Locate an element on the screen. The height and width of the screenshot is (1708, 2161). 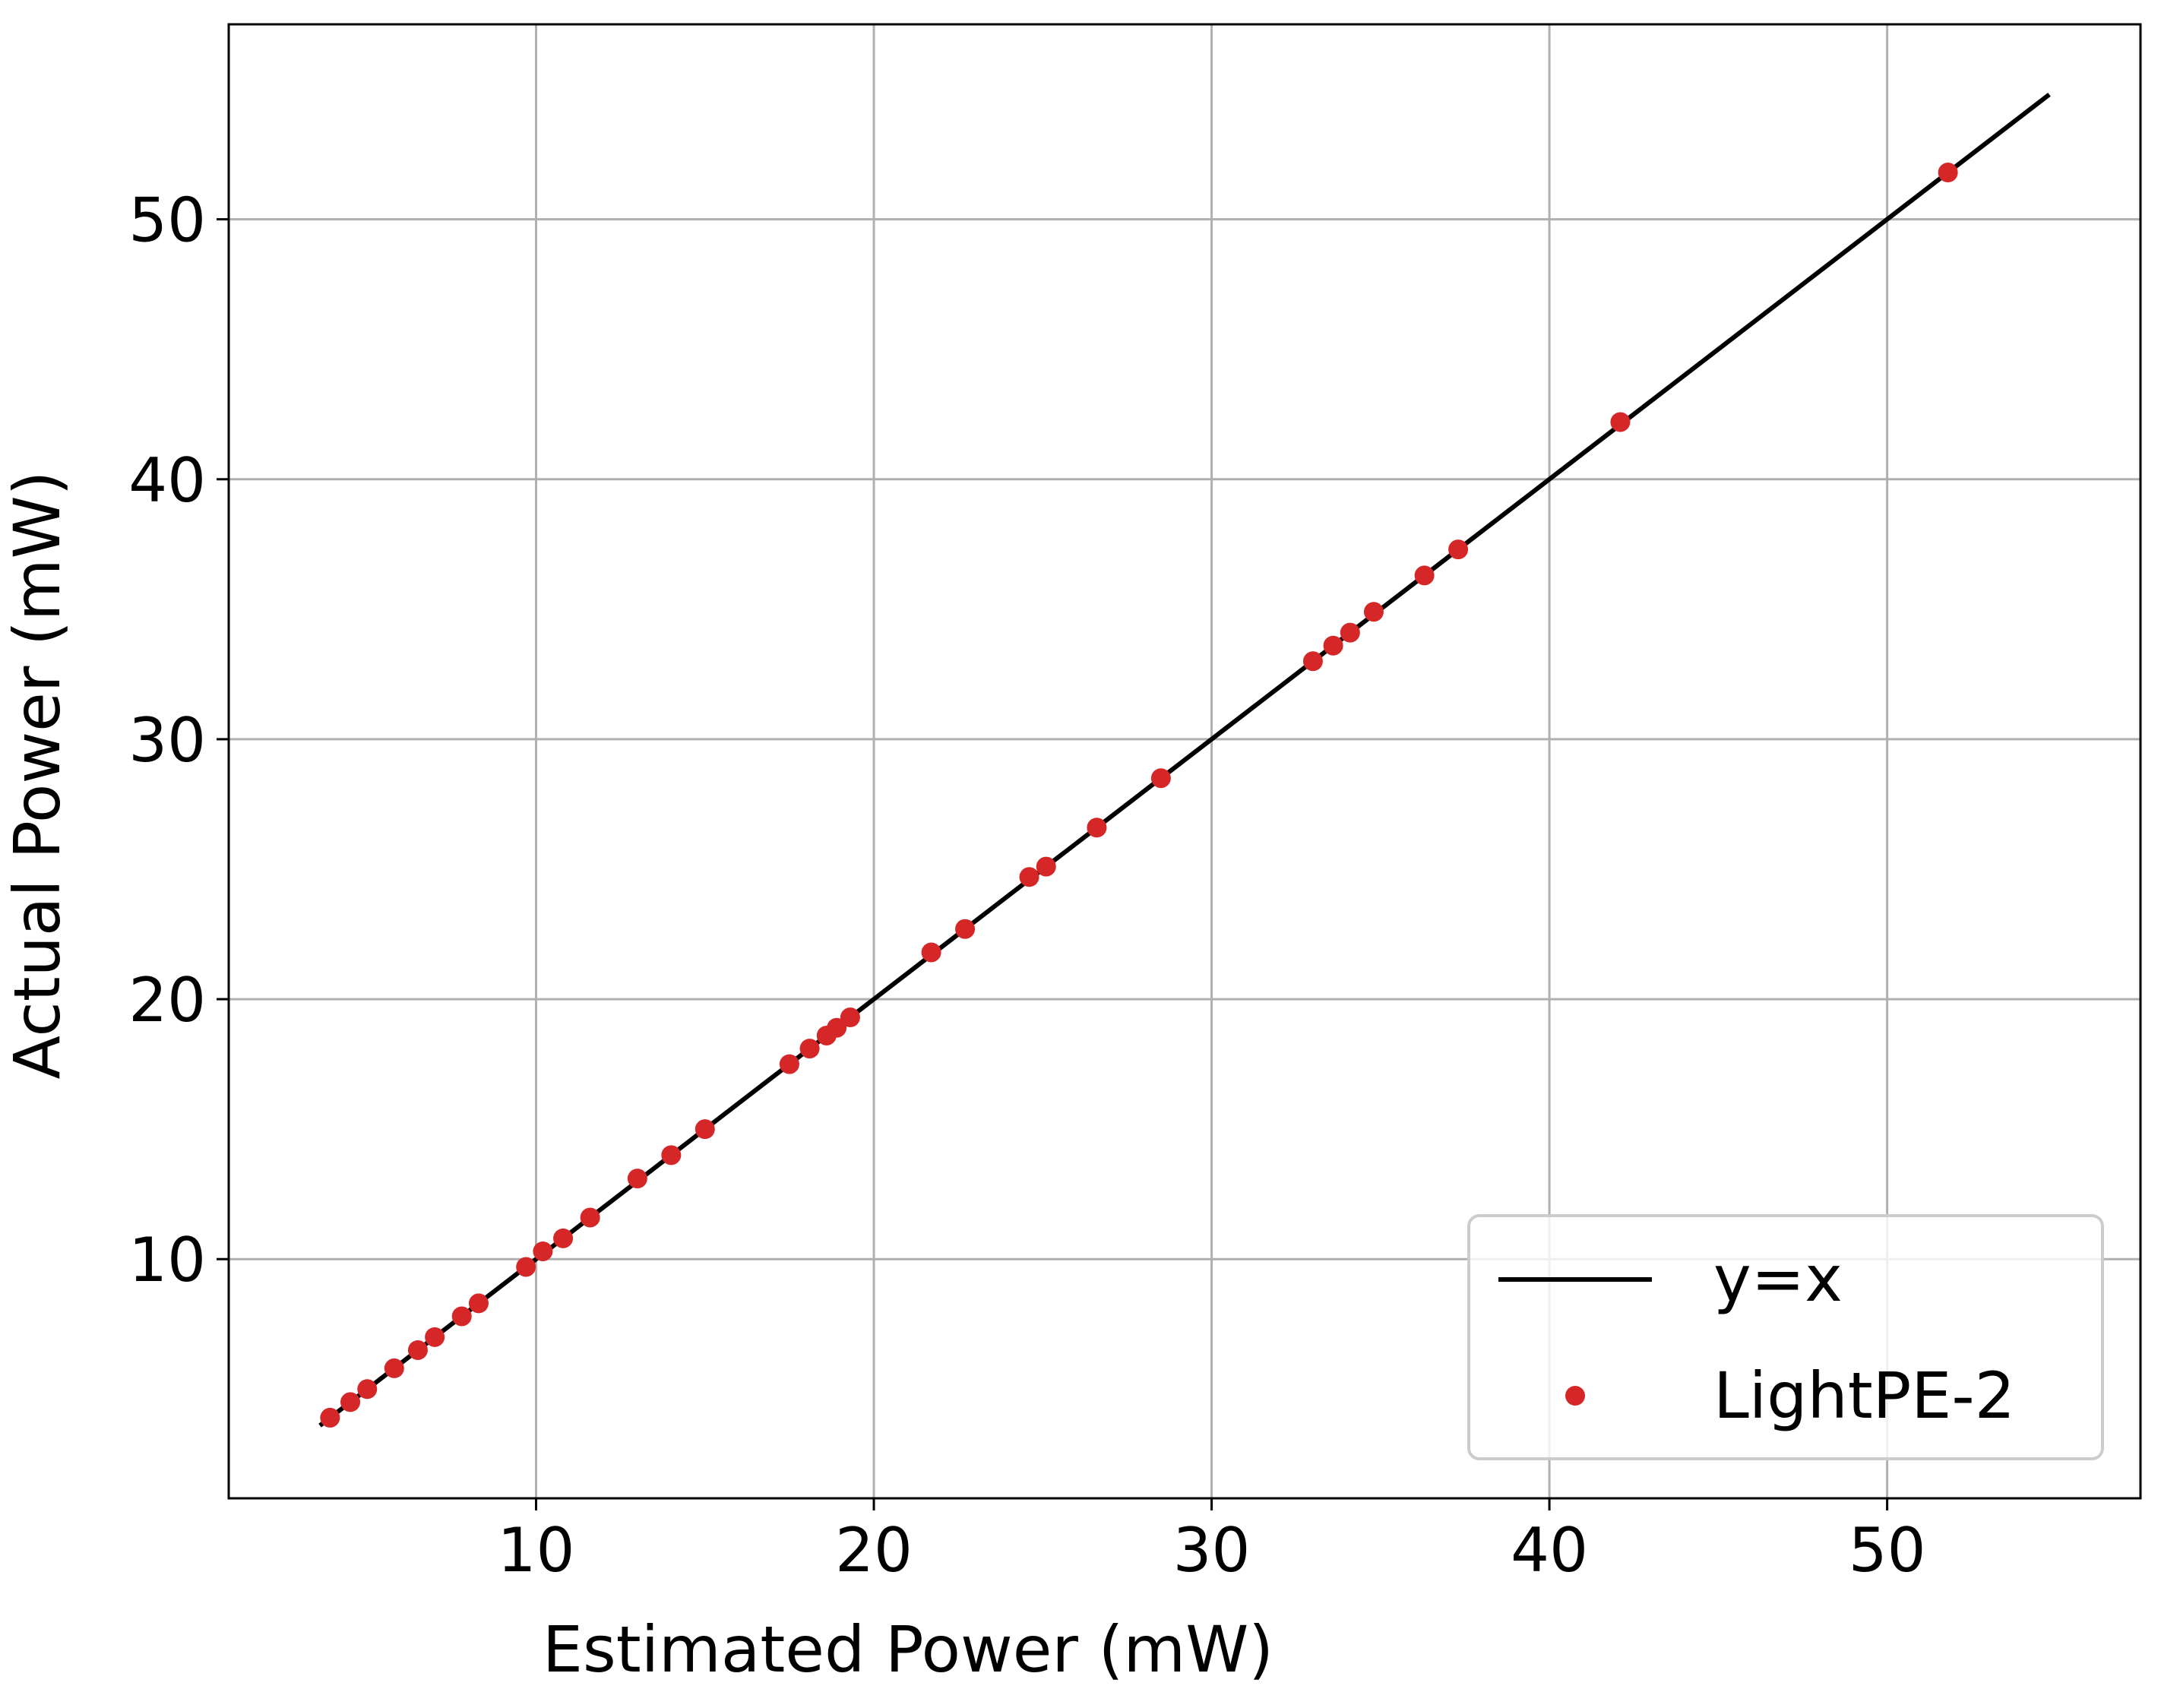
x-tick-label: 40 is located at coordinates (1549, 1550).